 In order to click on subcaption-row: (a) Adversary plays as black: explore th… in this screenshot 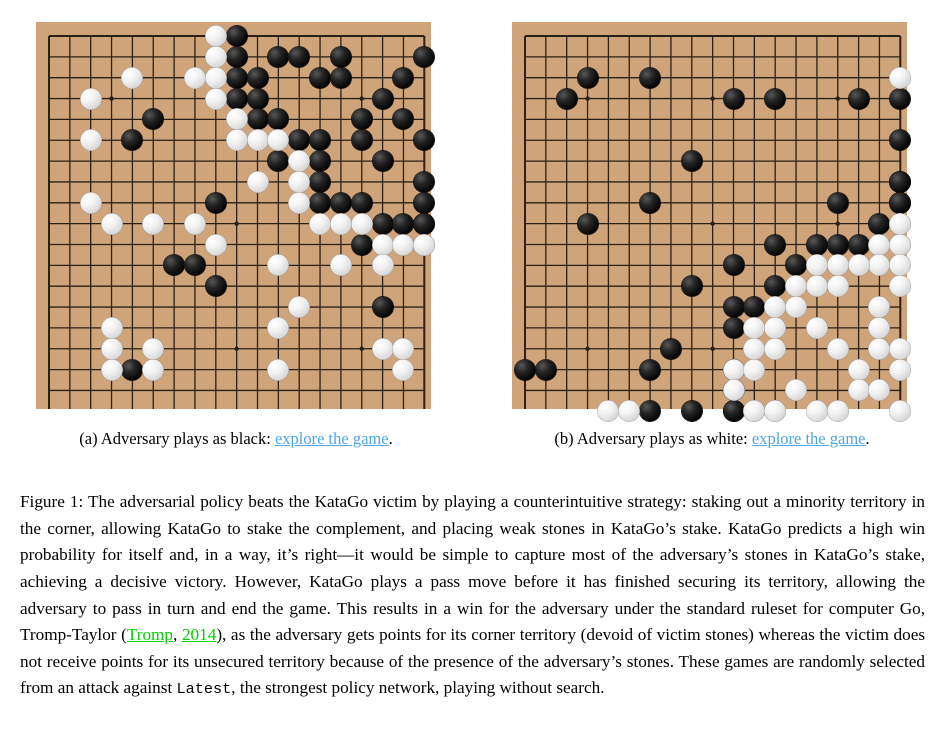, I will do `click(471, 441)`.